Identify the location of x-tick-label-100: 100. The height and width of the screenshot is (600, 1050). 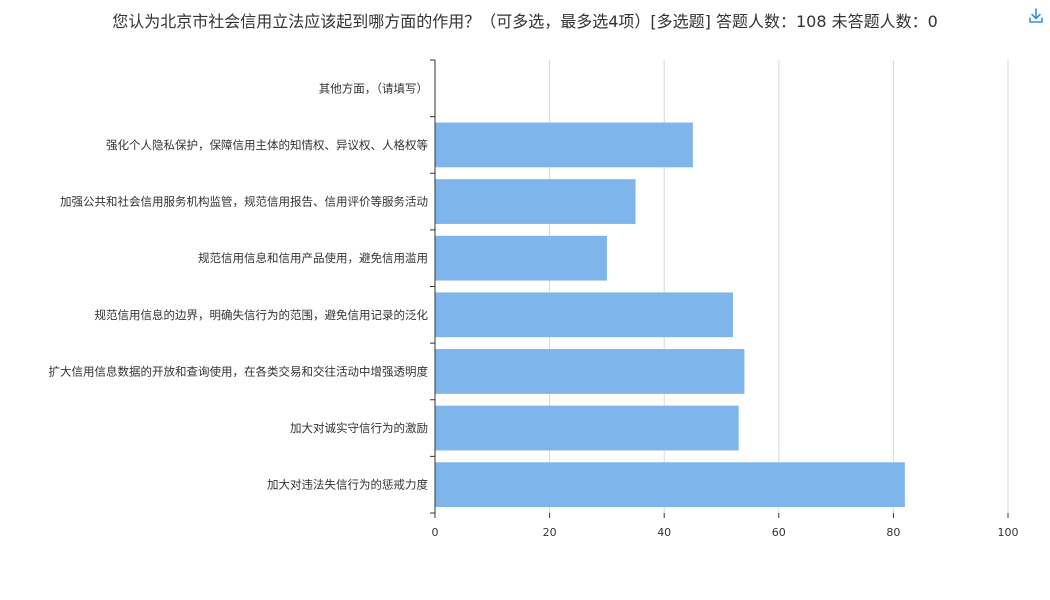
(1008, 532).